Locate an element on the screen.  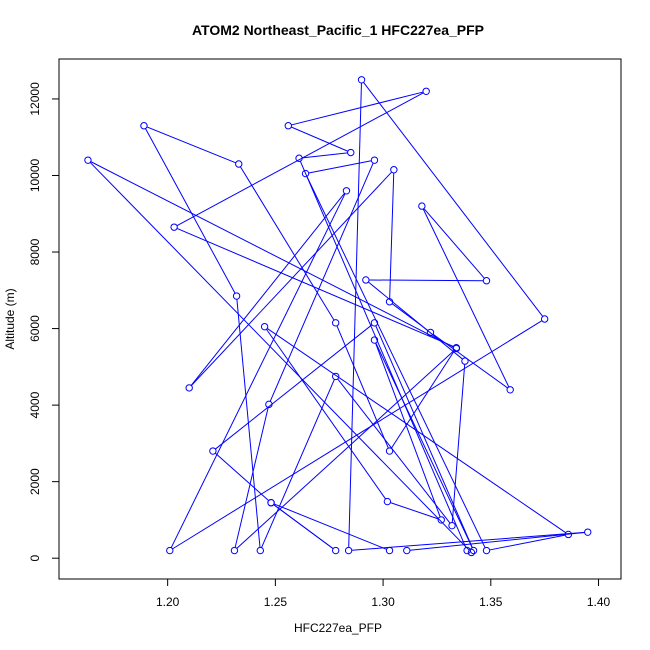
y-tick-label: 10000 is located at coordinates (35, 175).